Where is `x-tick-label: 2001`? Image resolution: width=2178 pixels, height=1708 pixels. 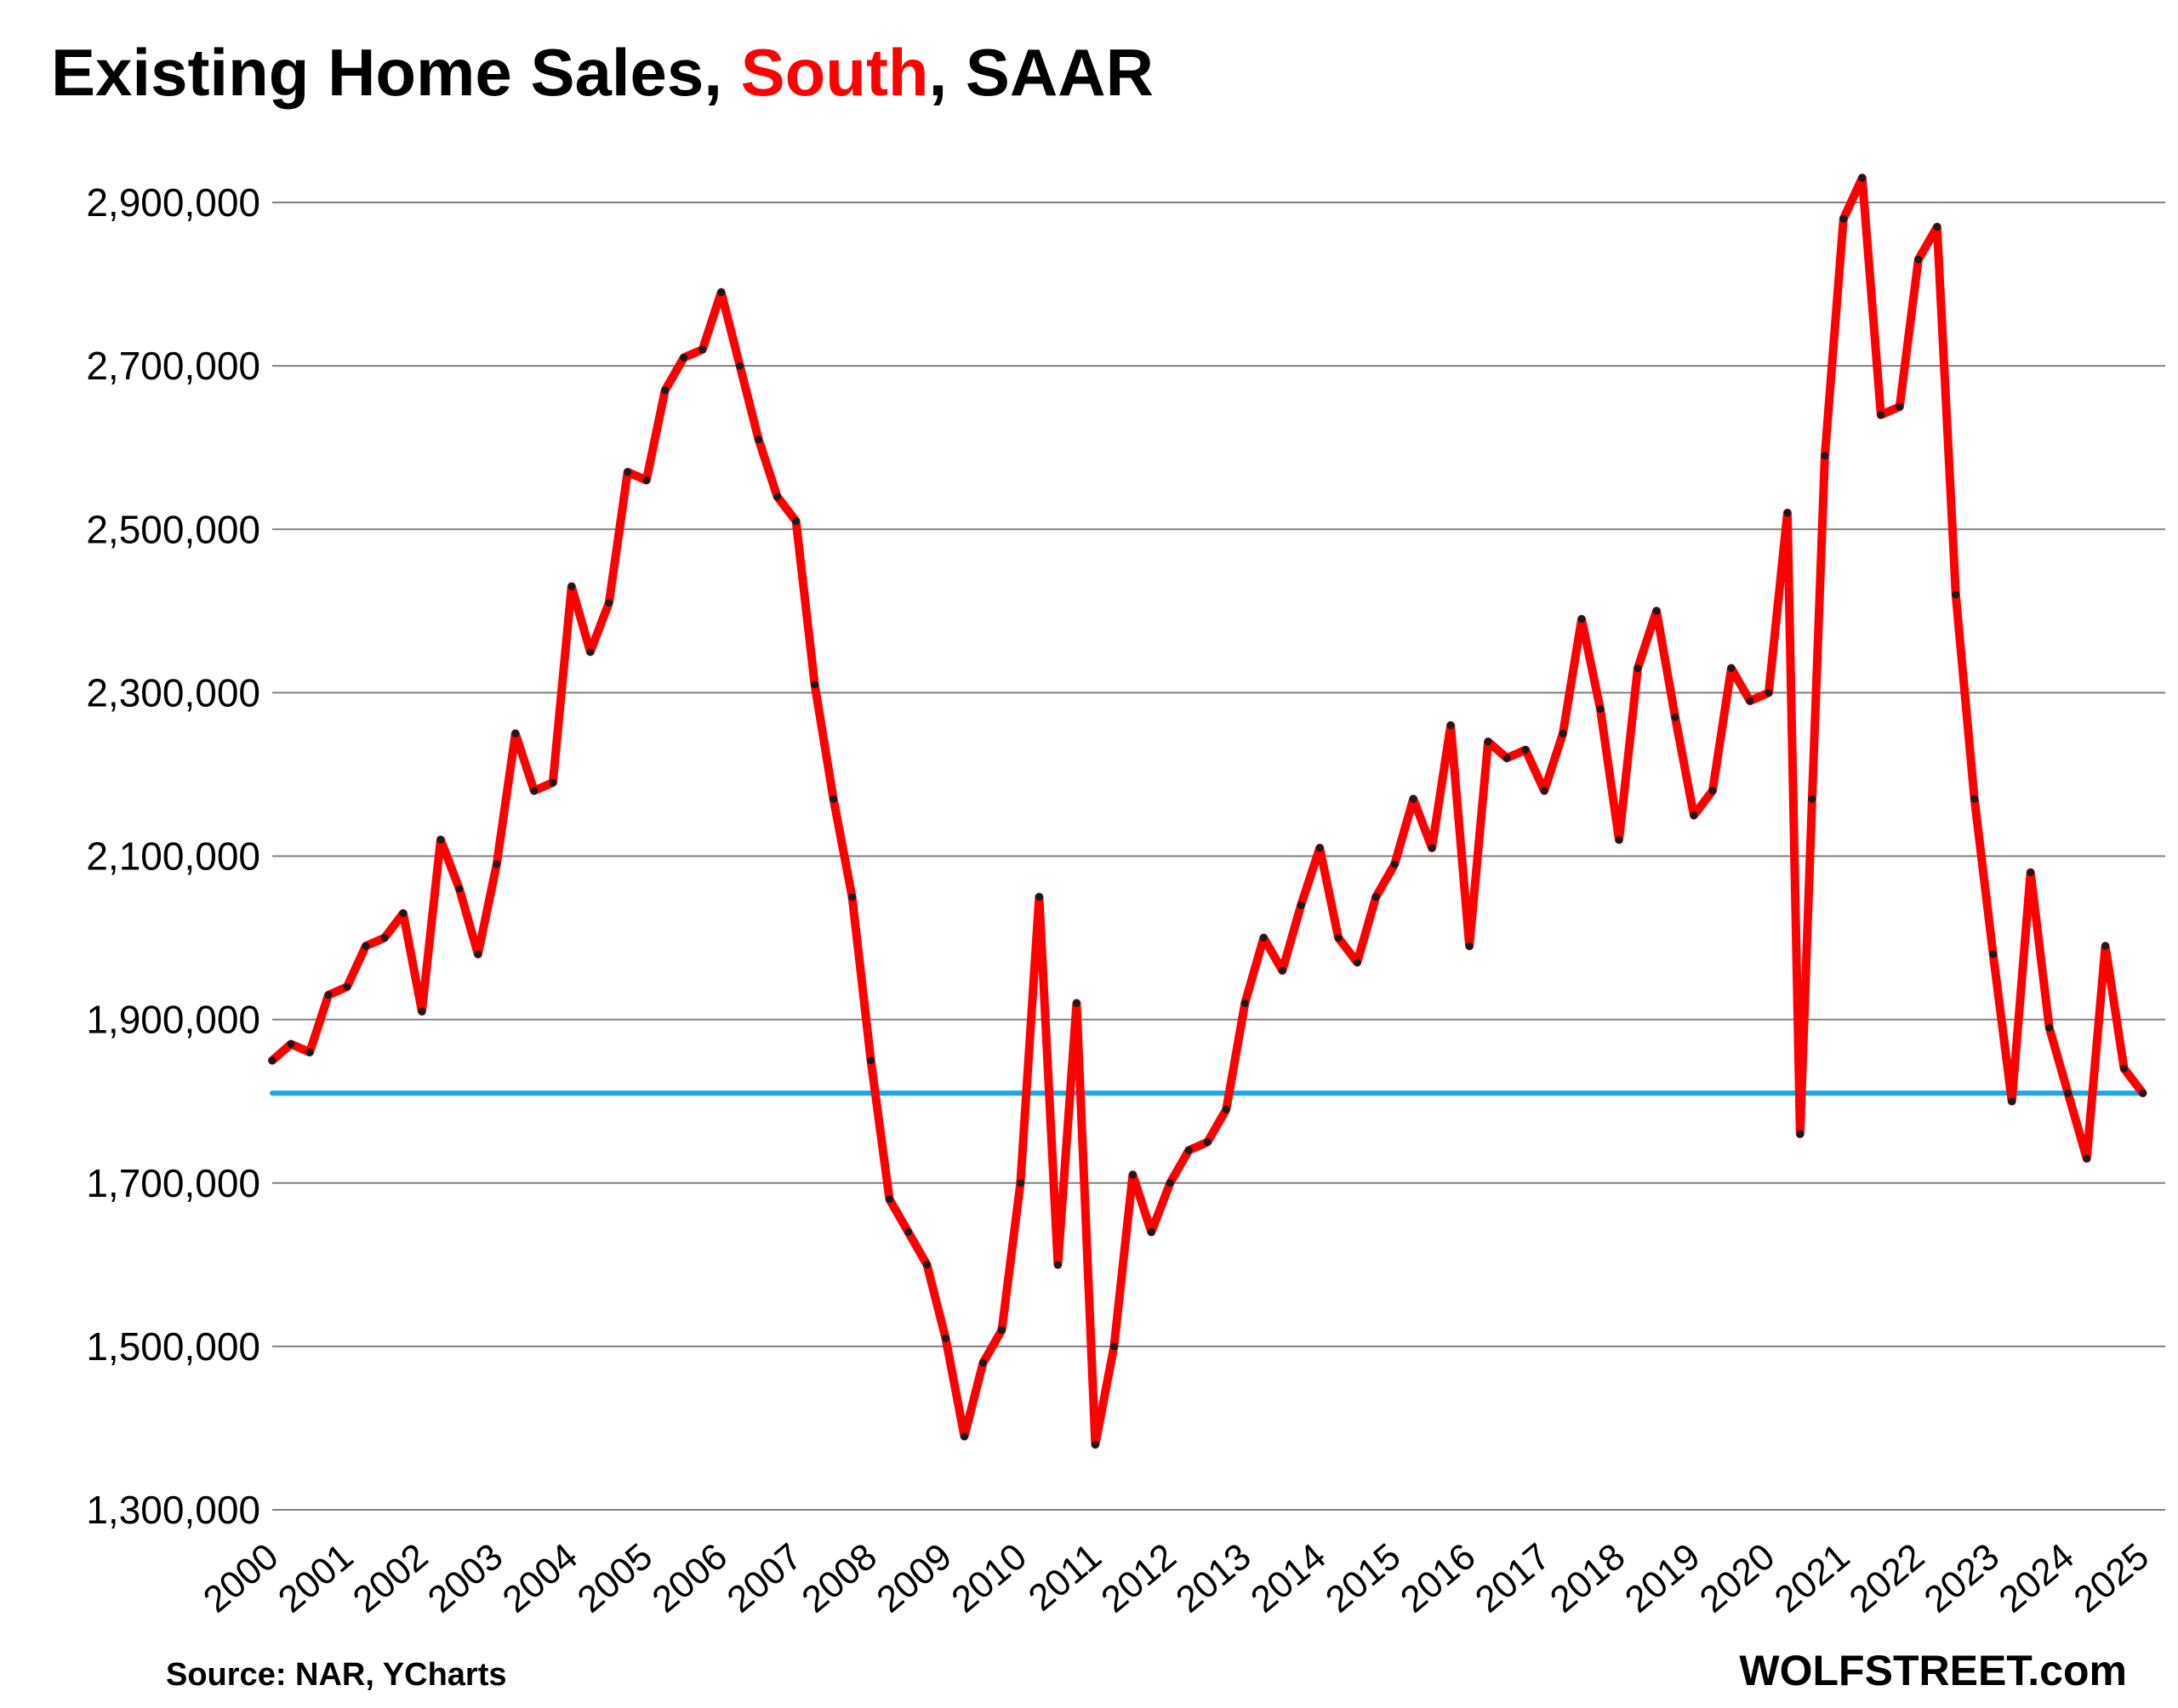 x-tick-label: 2001 is located at coordinates (316, 1577).